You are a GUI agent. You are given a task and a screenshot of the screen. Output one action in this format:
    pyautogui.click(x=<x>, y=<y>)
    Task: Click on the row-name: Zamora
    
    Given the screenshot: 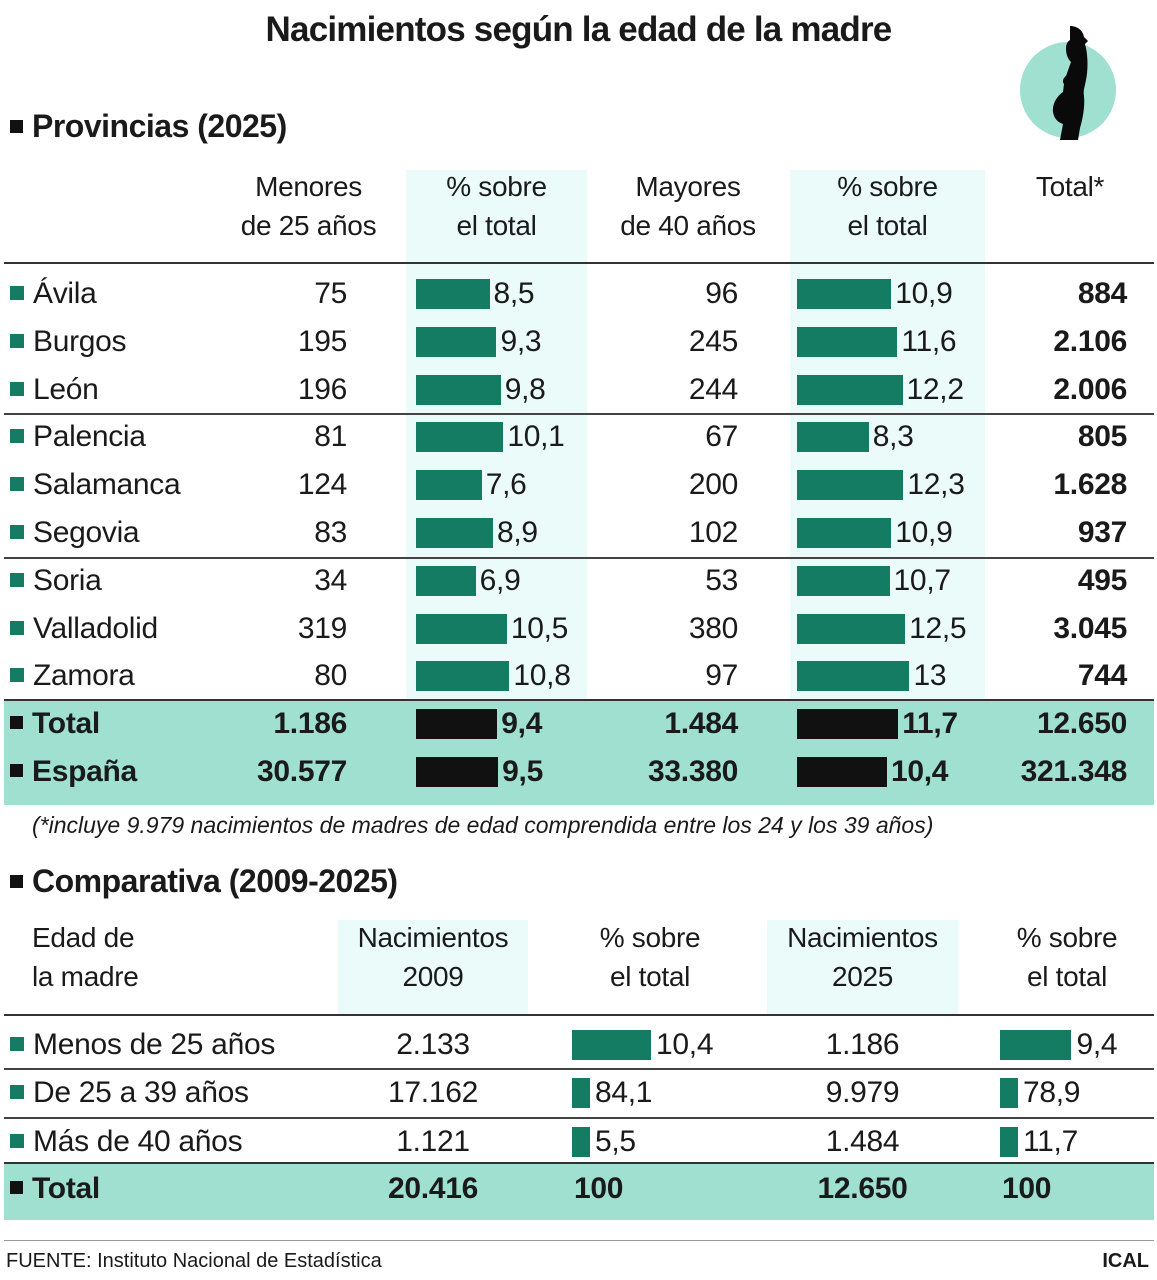 What is the action you would take?
    pyautogui.click(x=84, y=676)
    